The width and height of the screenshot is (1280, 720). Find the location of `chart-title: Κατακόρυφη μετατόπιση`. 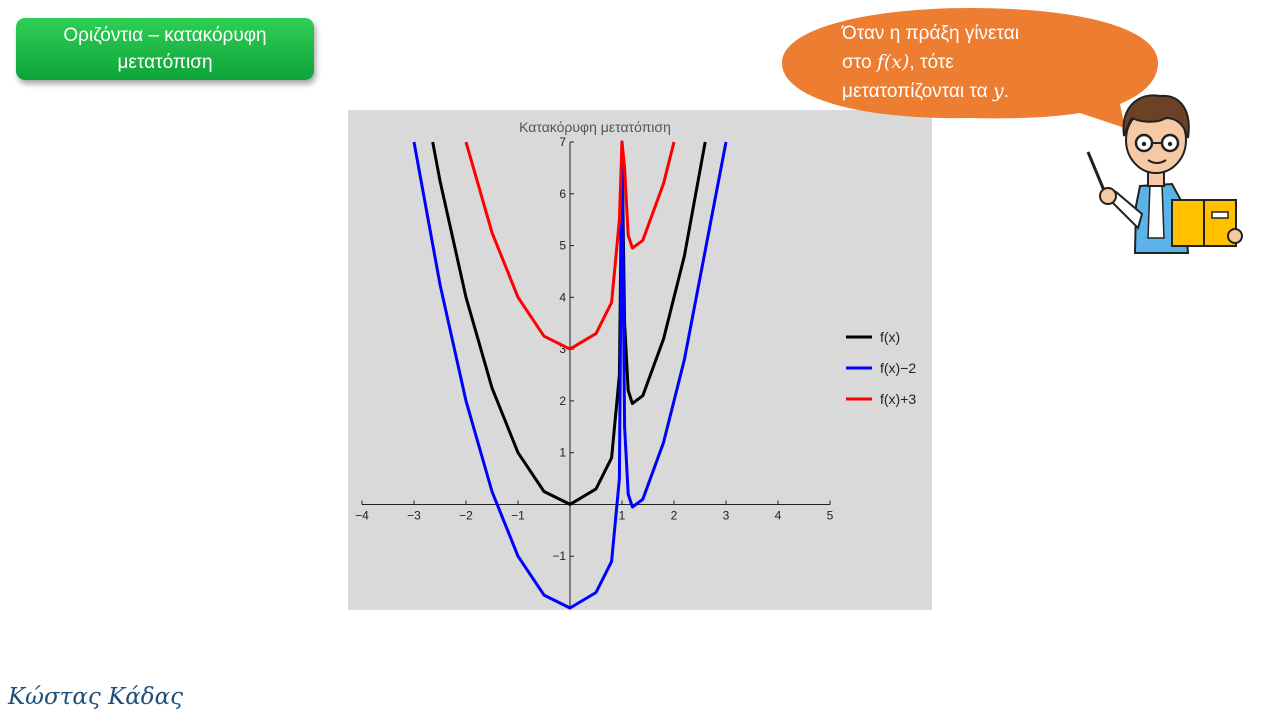

chart-title: Κατακόρυφη μετατόπιση is located at coordinates (595, 127).